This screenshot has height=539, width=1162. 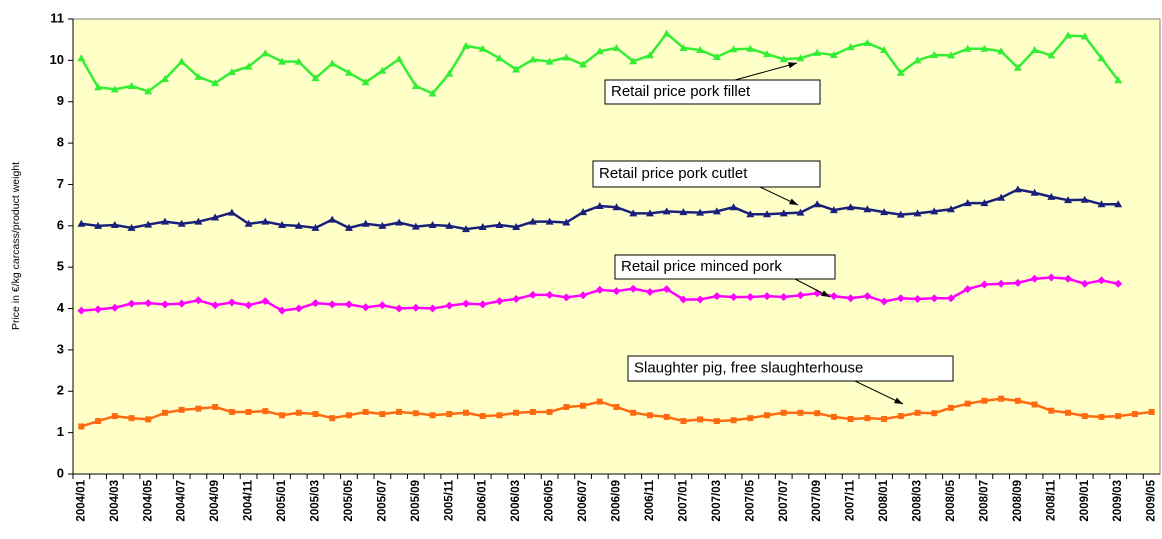 I want to click on annotation-box, so click(x=706, y=174).